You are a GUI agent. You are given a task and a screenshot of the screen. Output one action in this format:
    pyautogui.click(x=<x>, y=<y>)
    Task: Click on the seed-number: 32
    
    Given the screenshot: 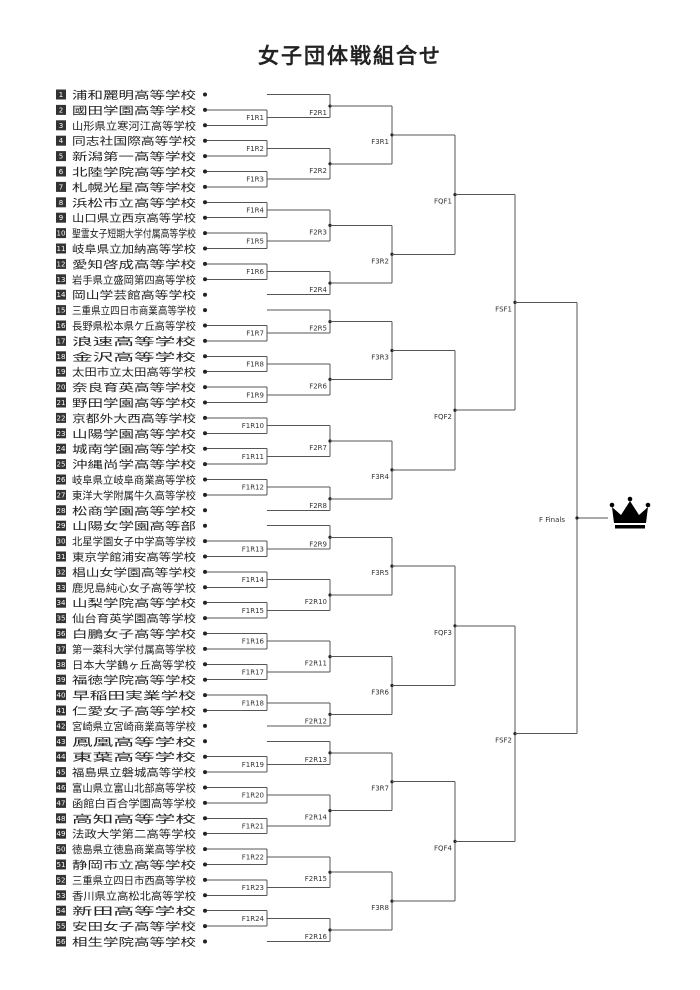 What is the action you would take?
    pyautogui.click(x=61, y=572)
    